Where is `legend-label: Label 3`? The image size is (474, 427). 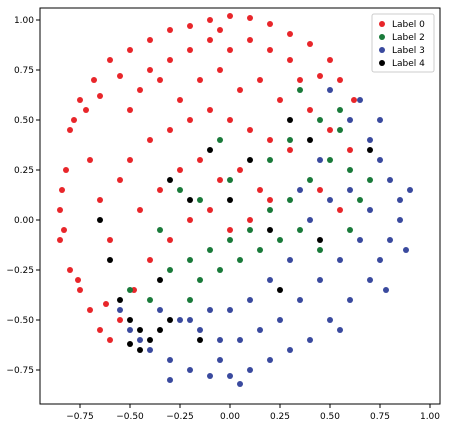
legend-label: Label 3 is located at coordinates (408, 51).